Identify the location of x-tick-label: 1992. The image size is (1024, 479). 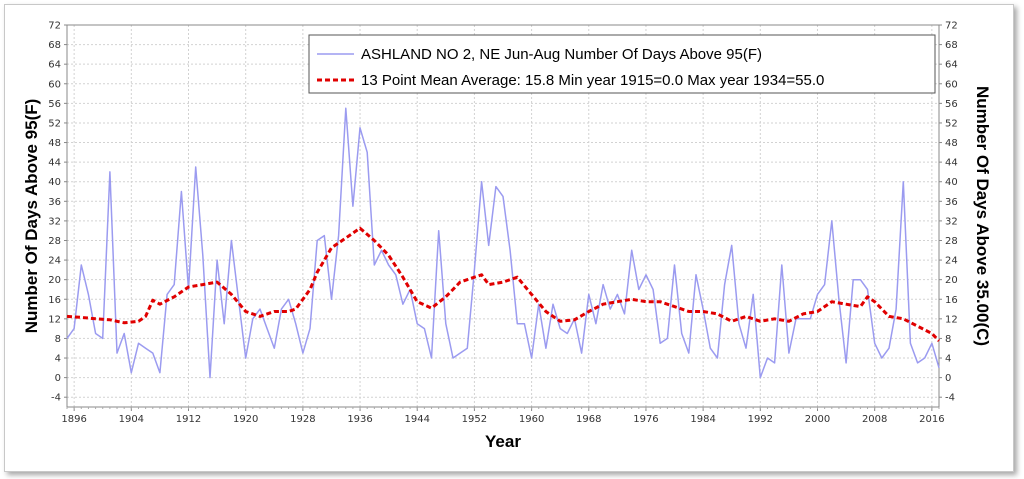
(760, 419).